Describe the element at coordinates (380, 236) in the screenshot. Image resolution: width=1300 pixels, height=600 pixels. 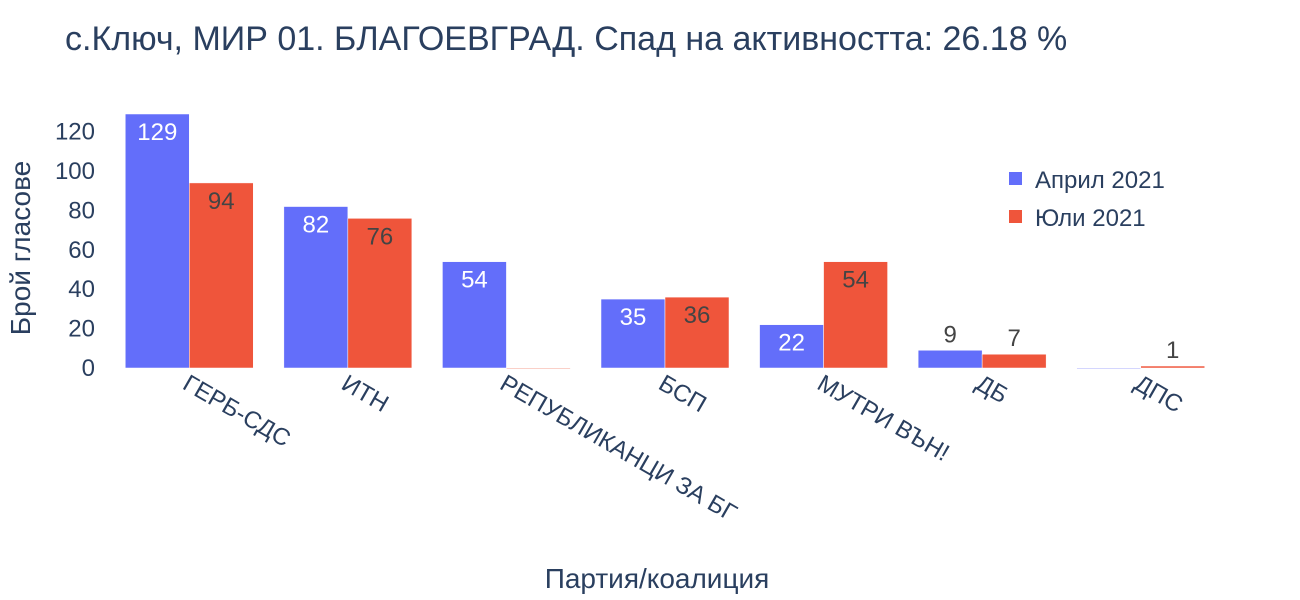
I see `bar-value-label: 76` at that location.